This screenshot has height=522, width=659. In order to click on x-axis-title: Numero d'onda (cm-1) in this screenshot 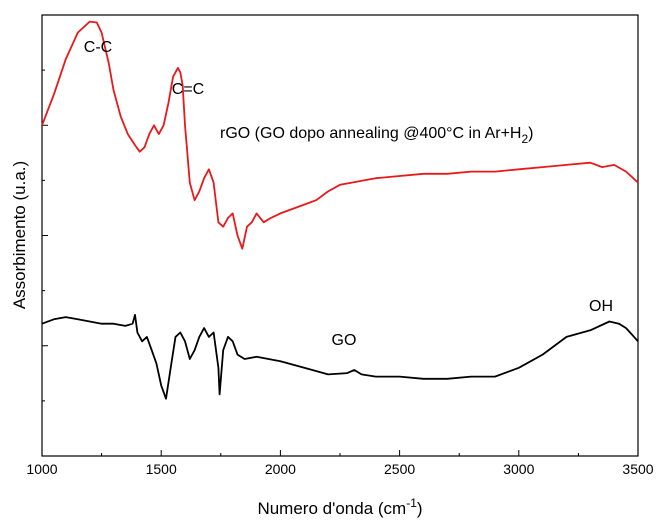, I will do `click(339, 507)`.